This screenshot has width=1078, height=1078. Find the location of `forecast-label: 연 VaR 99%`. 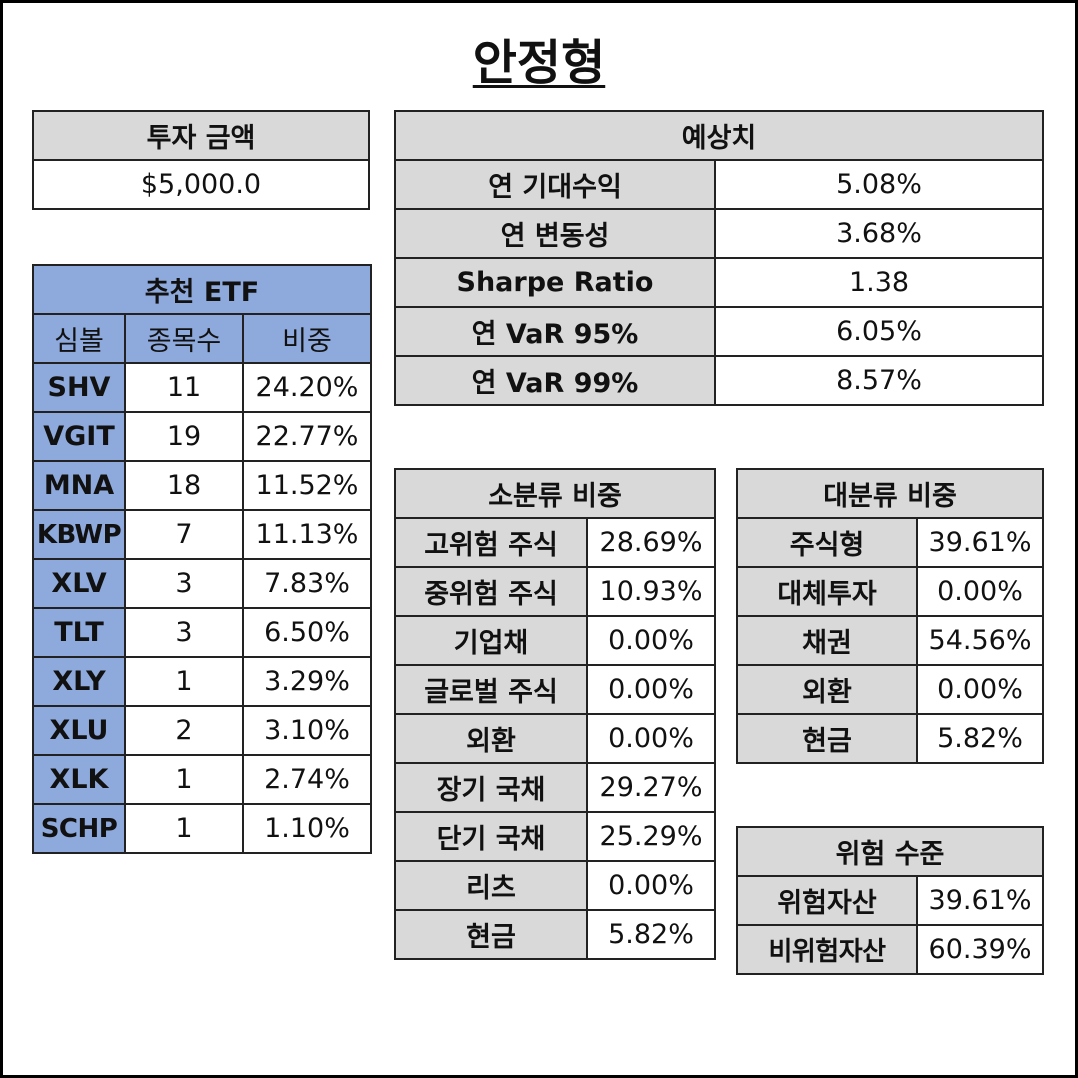

forecast-label: 연 VaR 99% is located at coordinates (555, 380).